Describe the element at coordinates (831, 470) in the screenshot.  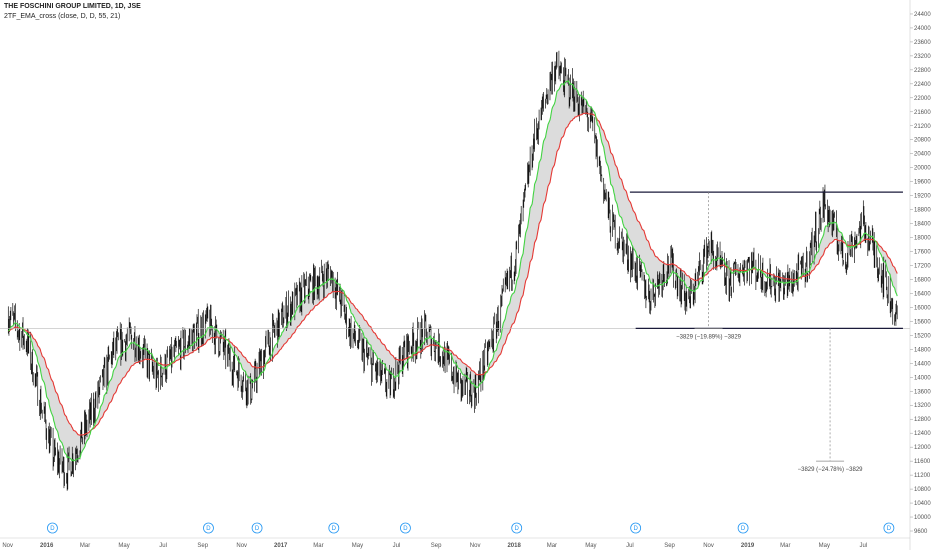
I see `measure-label: −3829 (−24.78%) −3829` at that location.